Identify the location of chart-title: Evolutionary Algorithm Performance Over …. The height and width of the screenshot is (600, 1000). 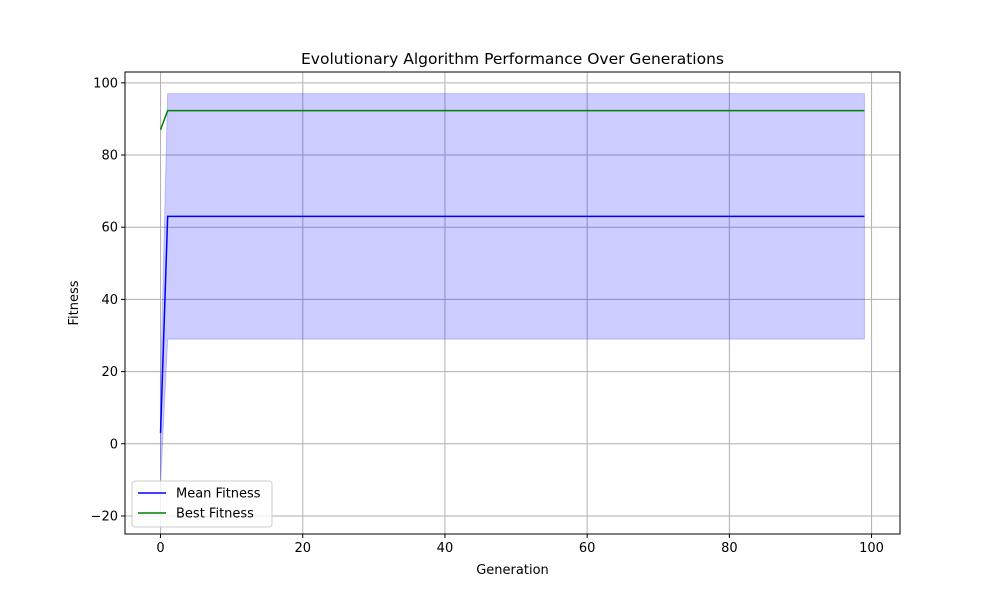
(512, 59).